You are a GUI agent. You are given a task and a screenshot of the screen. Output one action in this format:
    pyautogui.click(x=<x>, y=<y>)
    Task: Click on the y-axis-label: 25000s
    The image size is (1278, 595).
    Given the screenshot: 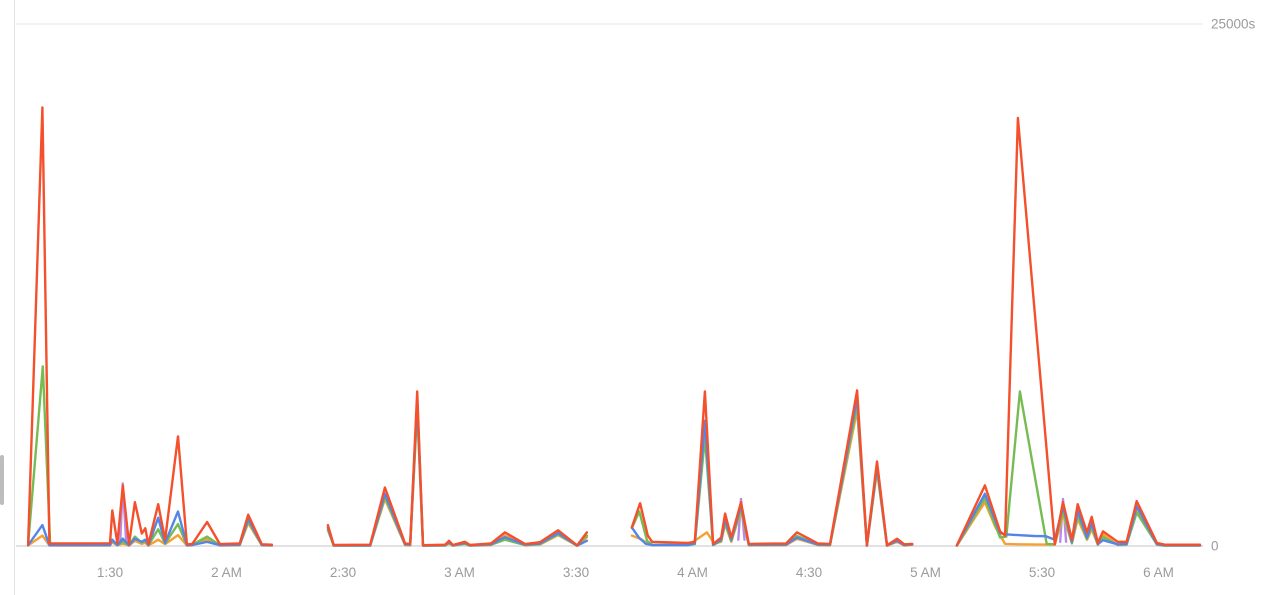 What is the action you would take?
    pyautogui.click(x=1233, y=24)
    